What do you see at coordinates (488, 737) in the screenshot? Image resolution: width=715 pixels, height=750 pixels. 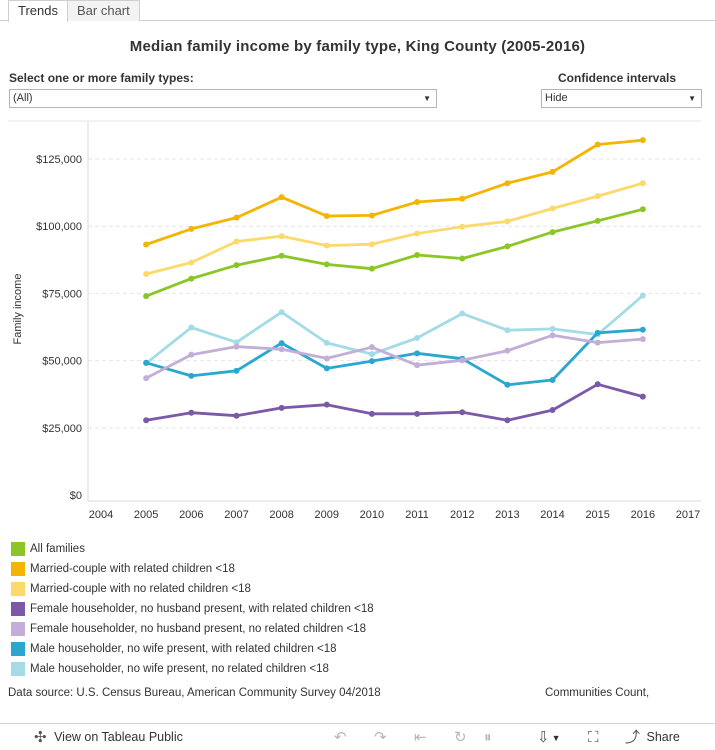 I see `pause-button: ⏸` at bounding box center [488, 737].